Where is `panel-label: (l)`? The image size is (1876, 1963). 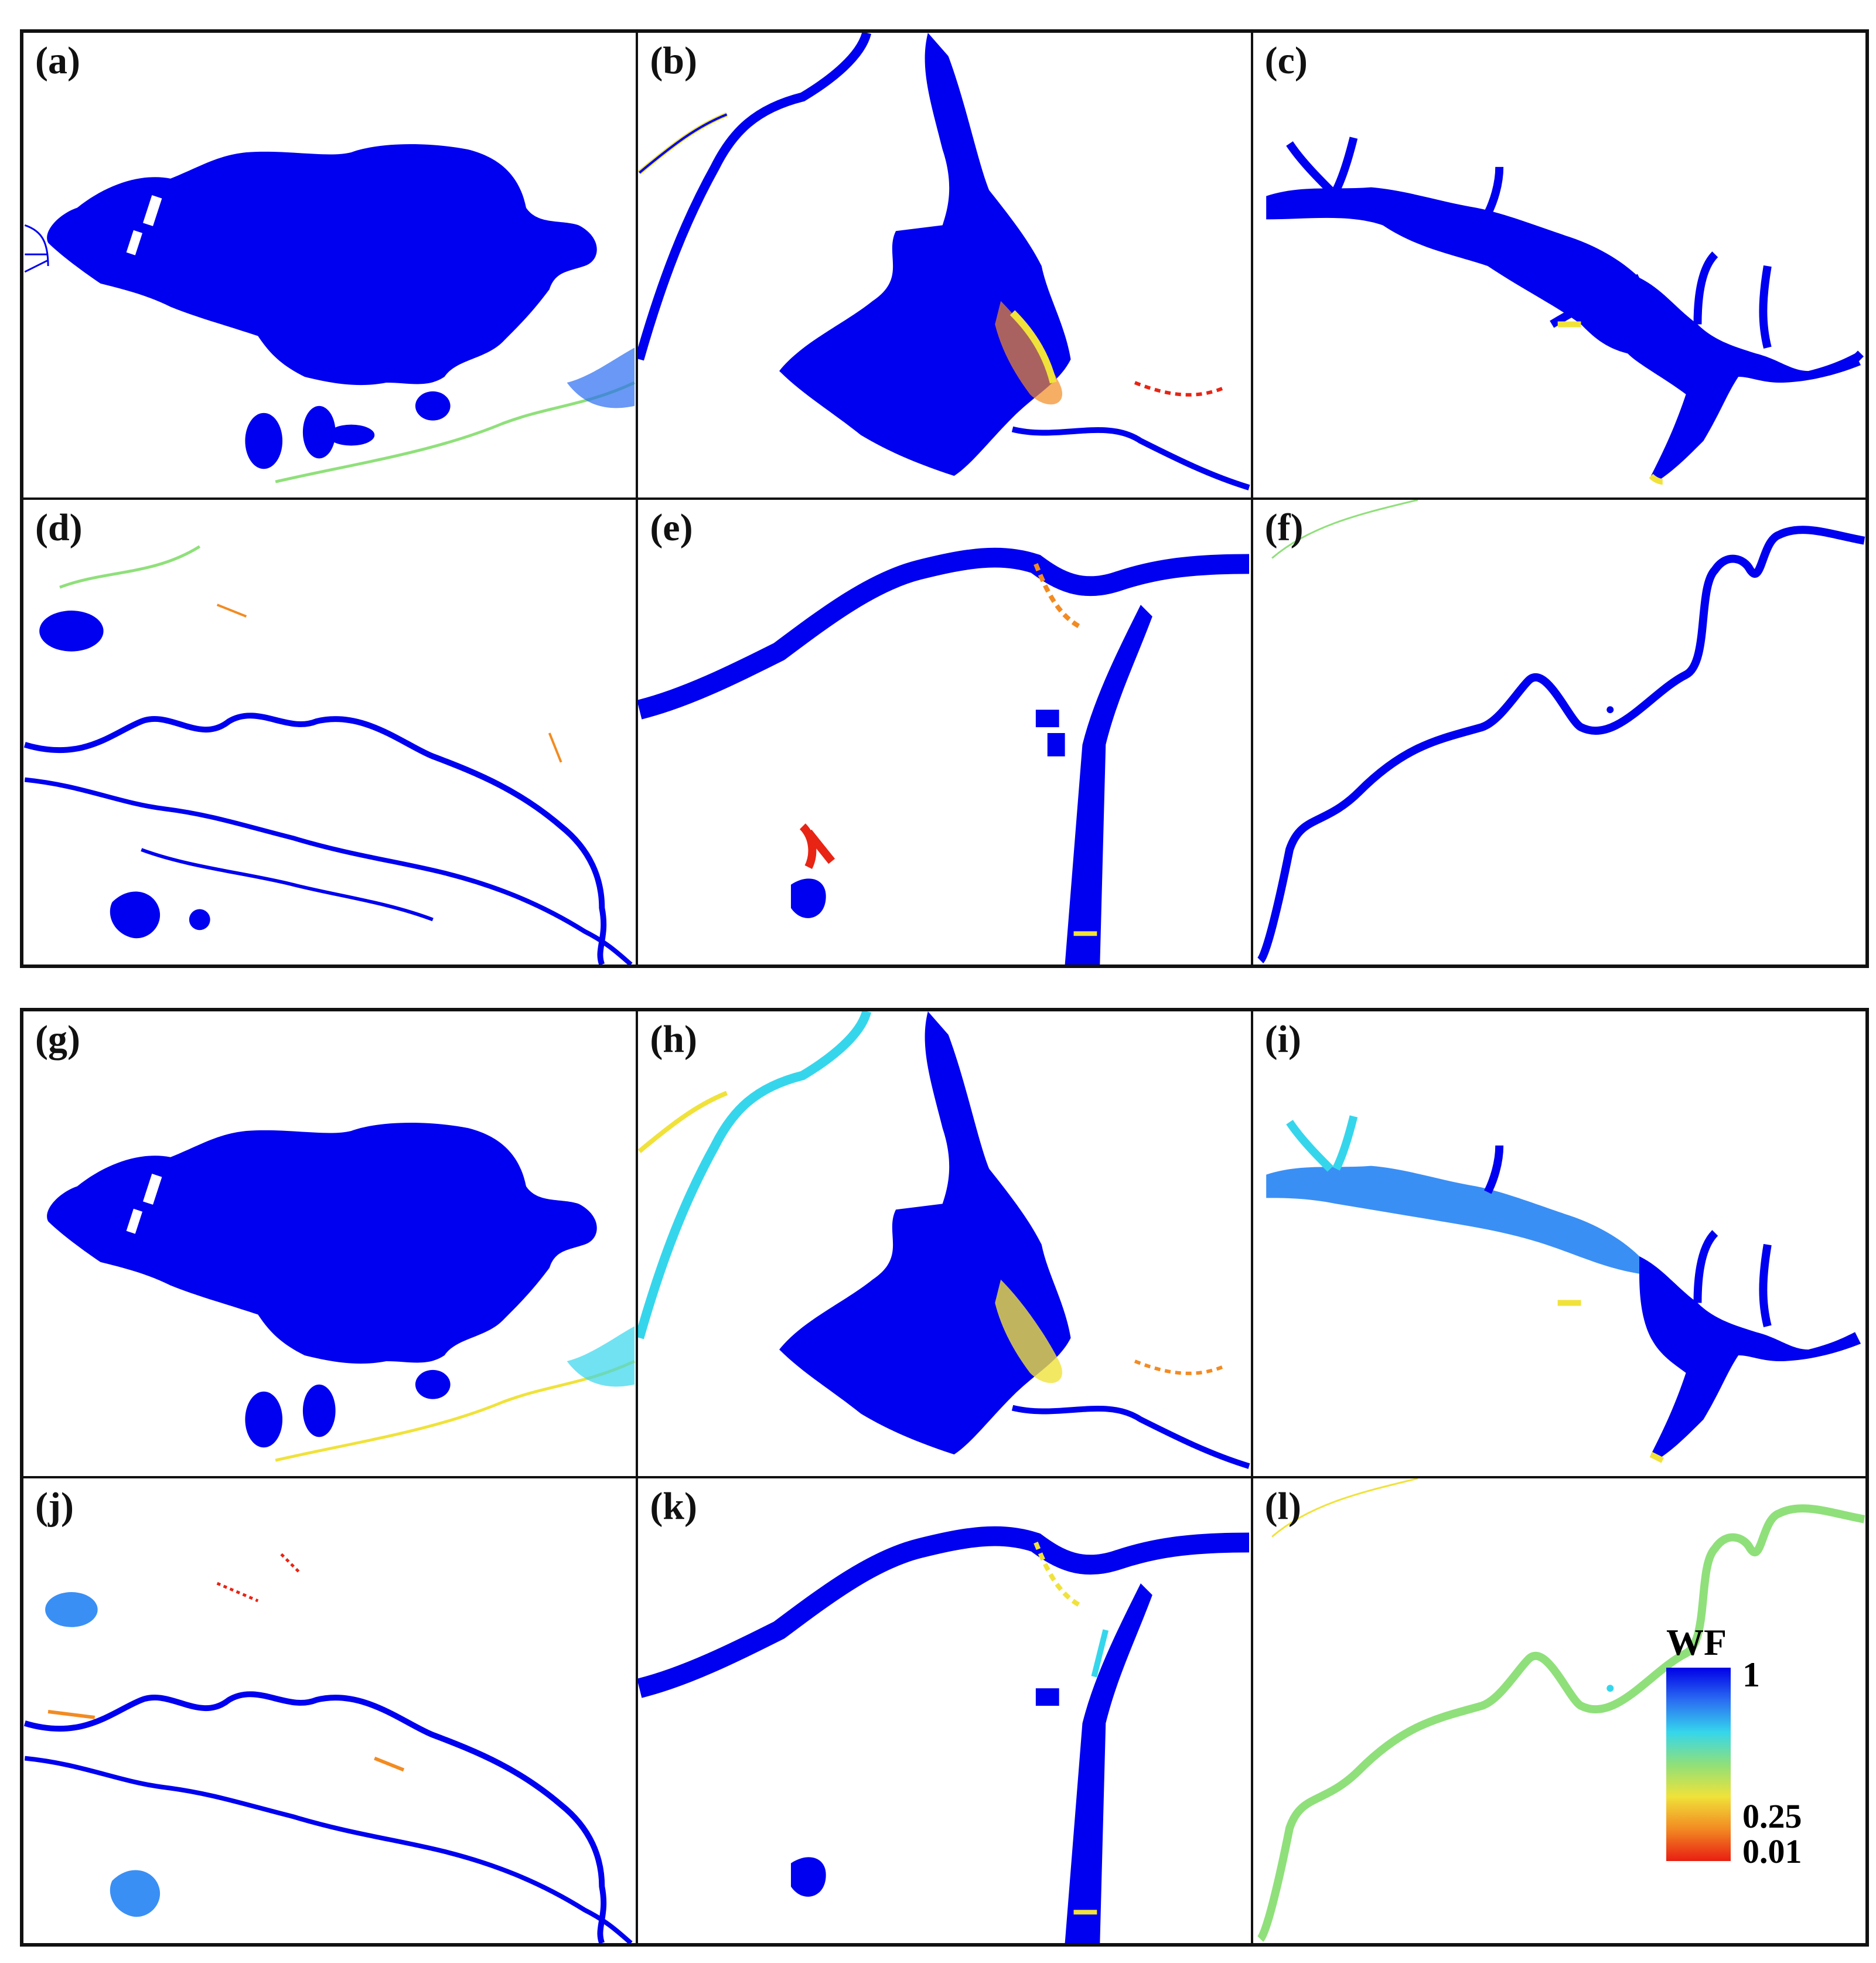
panel-label: (l) is located at coordinates (1282, 1507).